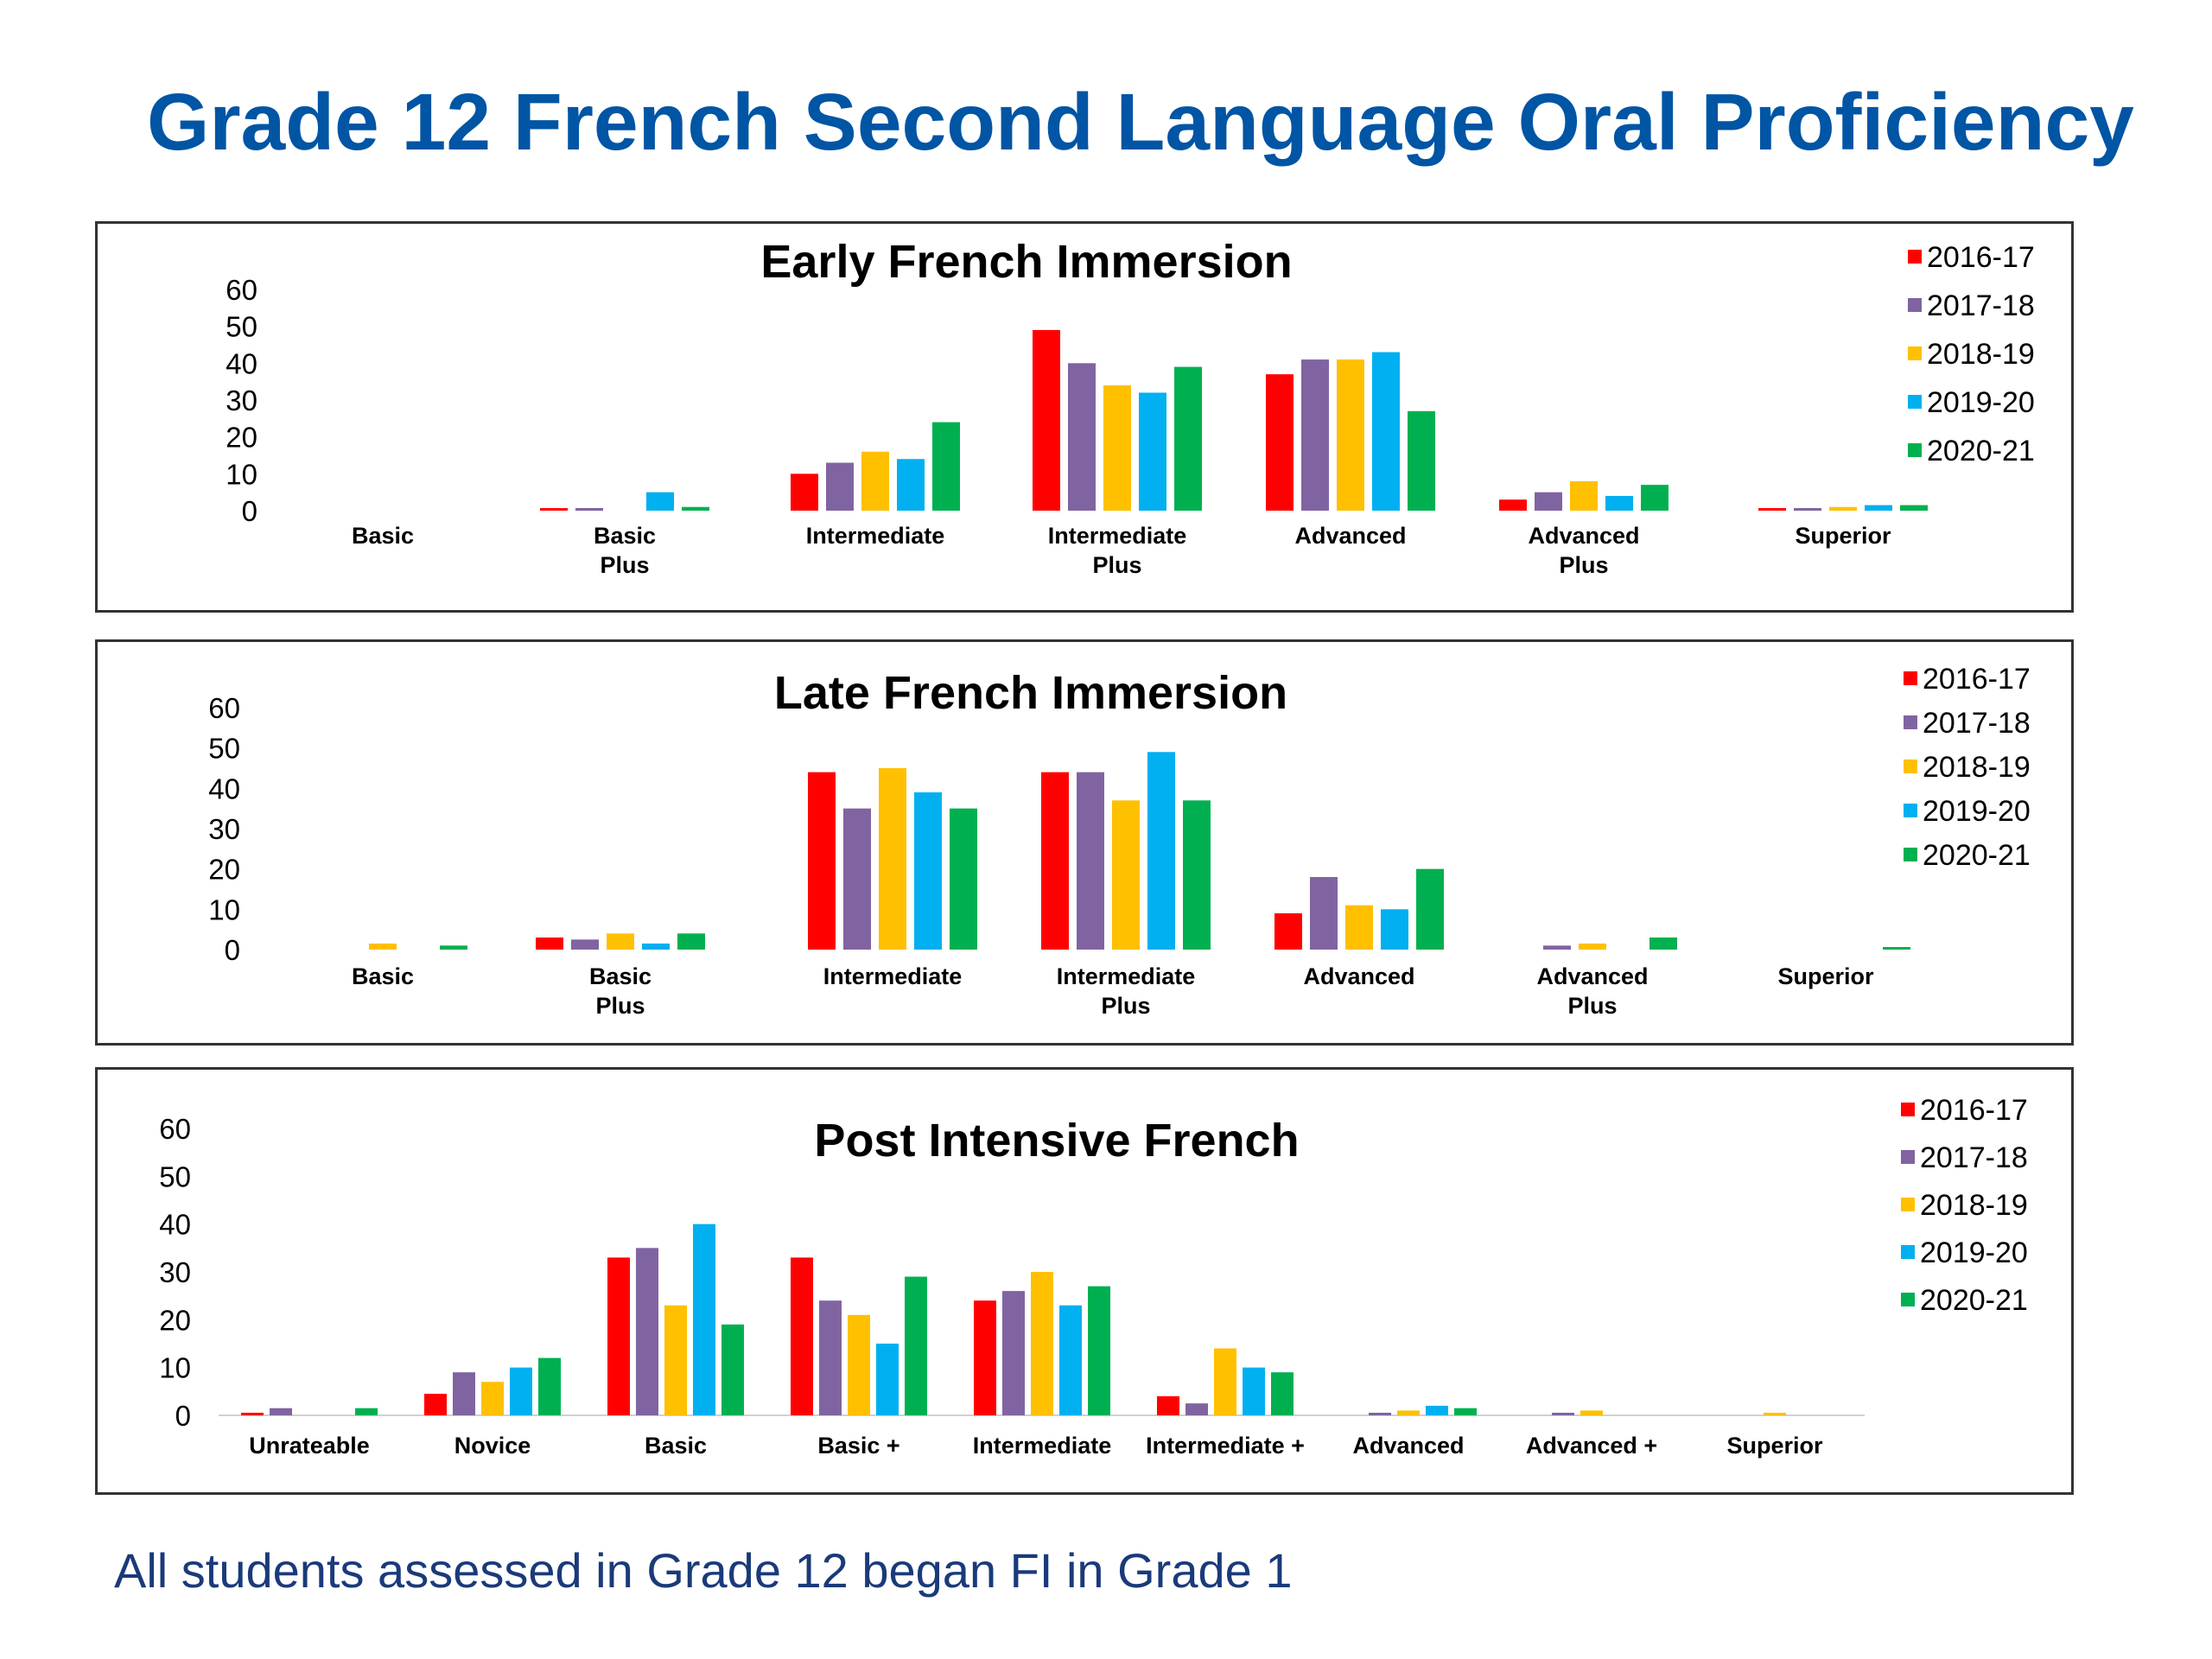 This screenshot has height=1659, width=2212. I want to click on x-category-label: Advanced +, so click(1591, 1446).